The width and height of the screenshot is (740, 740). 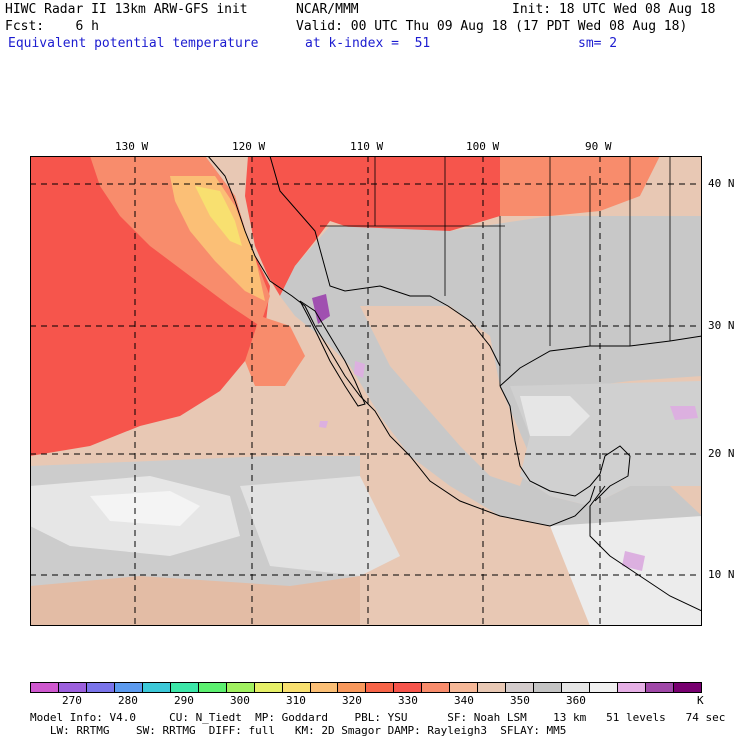 I want to click on purple-speck-gulf-california, so click(x=321, y=309).